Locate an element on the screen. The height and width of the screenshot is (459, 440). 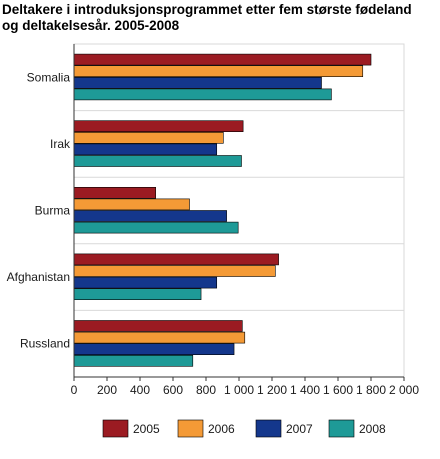
x-tick-label: 1 400 is located at coordinates (305, 390).